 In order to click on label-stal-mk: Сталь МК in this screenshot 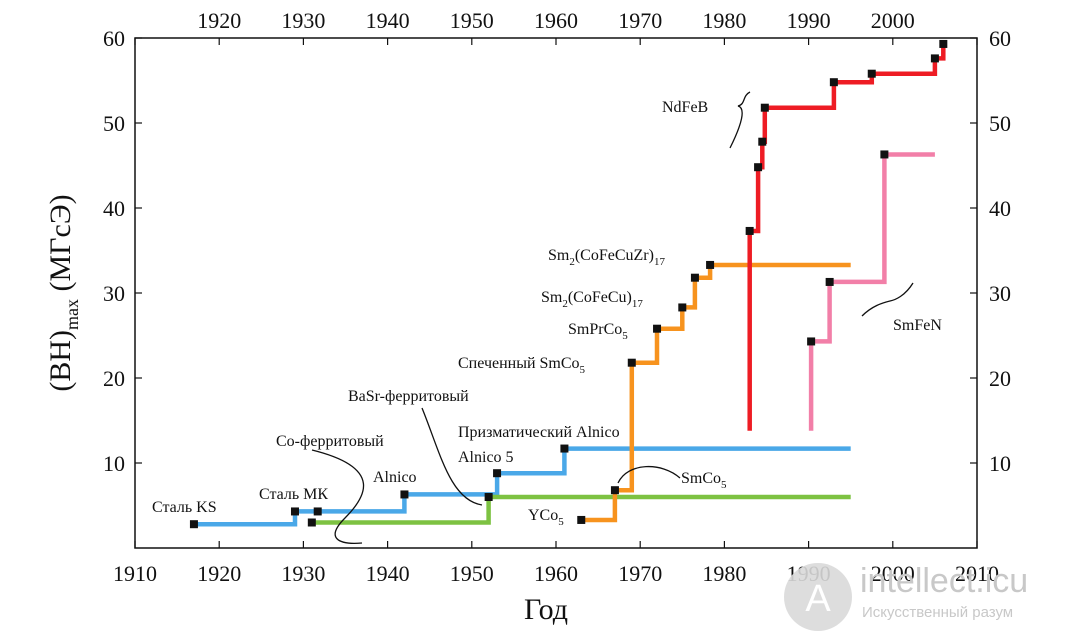, I will do `click(293, 494)`.